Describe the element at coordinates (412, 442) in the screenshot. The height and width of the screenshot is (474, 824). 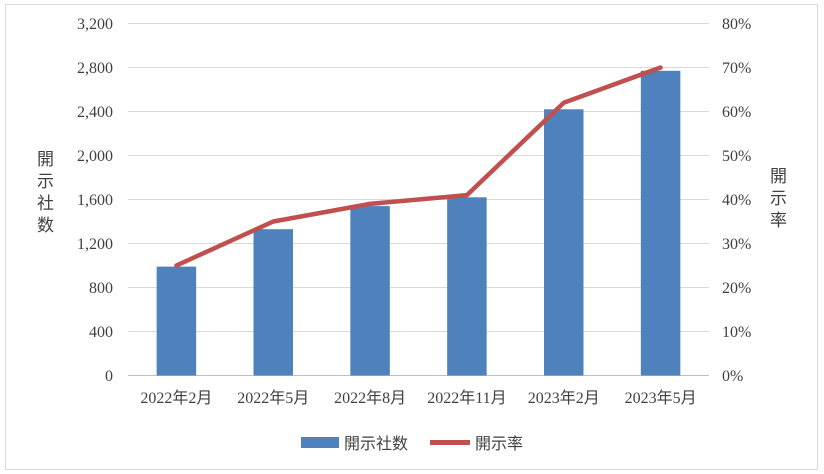
I see `chart-legend: 開示社数 開示率` at that location.